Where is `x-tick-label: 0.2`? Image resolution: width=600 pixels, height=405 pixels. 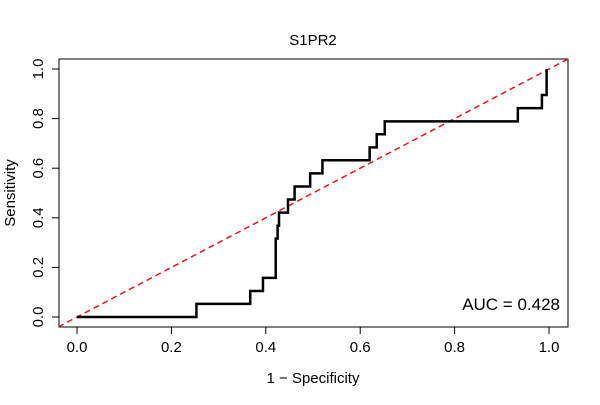
x-tick-label: 0.2 is located at coordinates (171, 347).